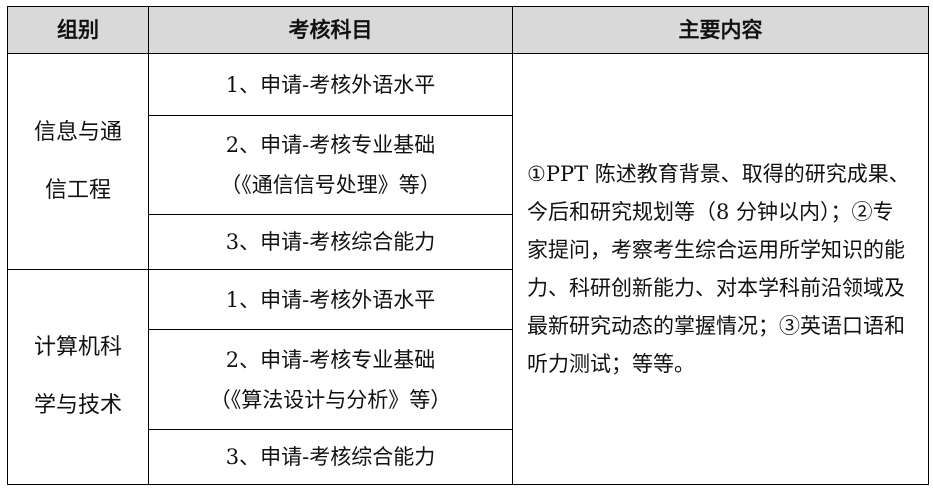  Describe the element at coordinates (330, 185) in the screenshot. I see `subject-note: （《通信信号处理》等）` at that location.